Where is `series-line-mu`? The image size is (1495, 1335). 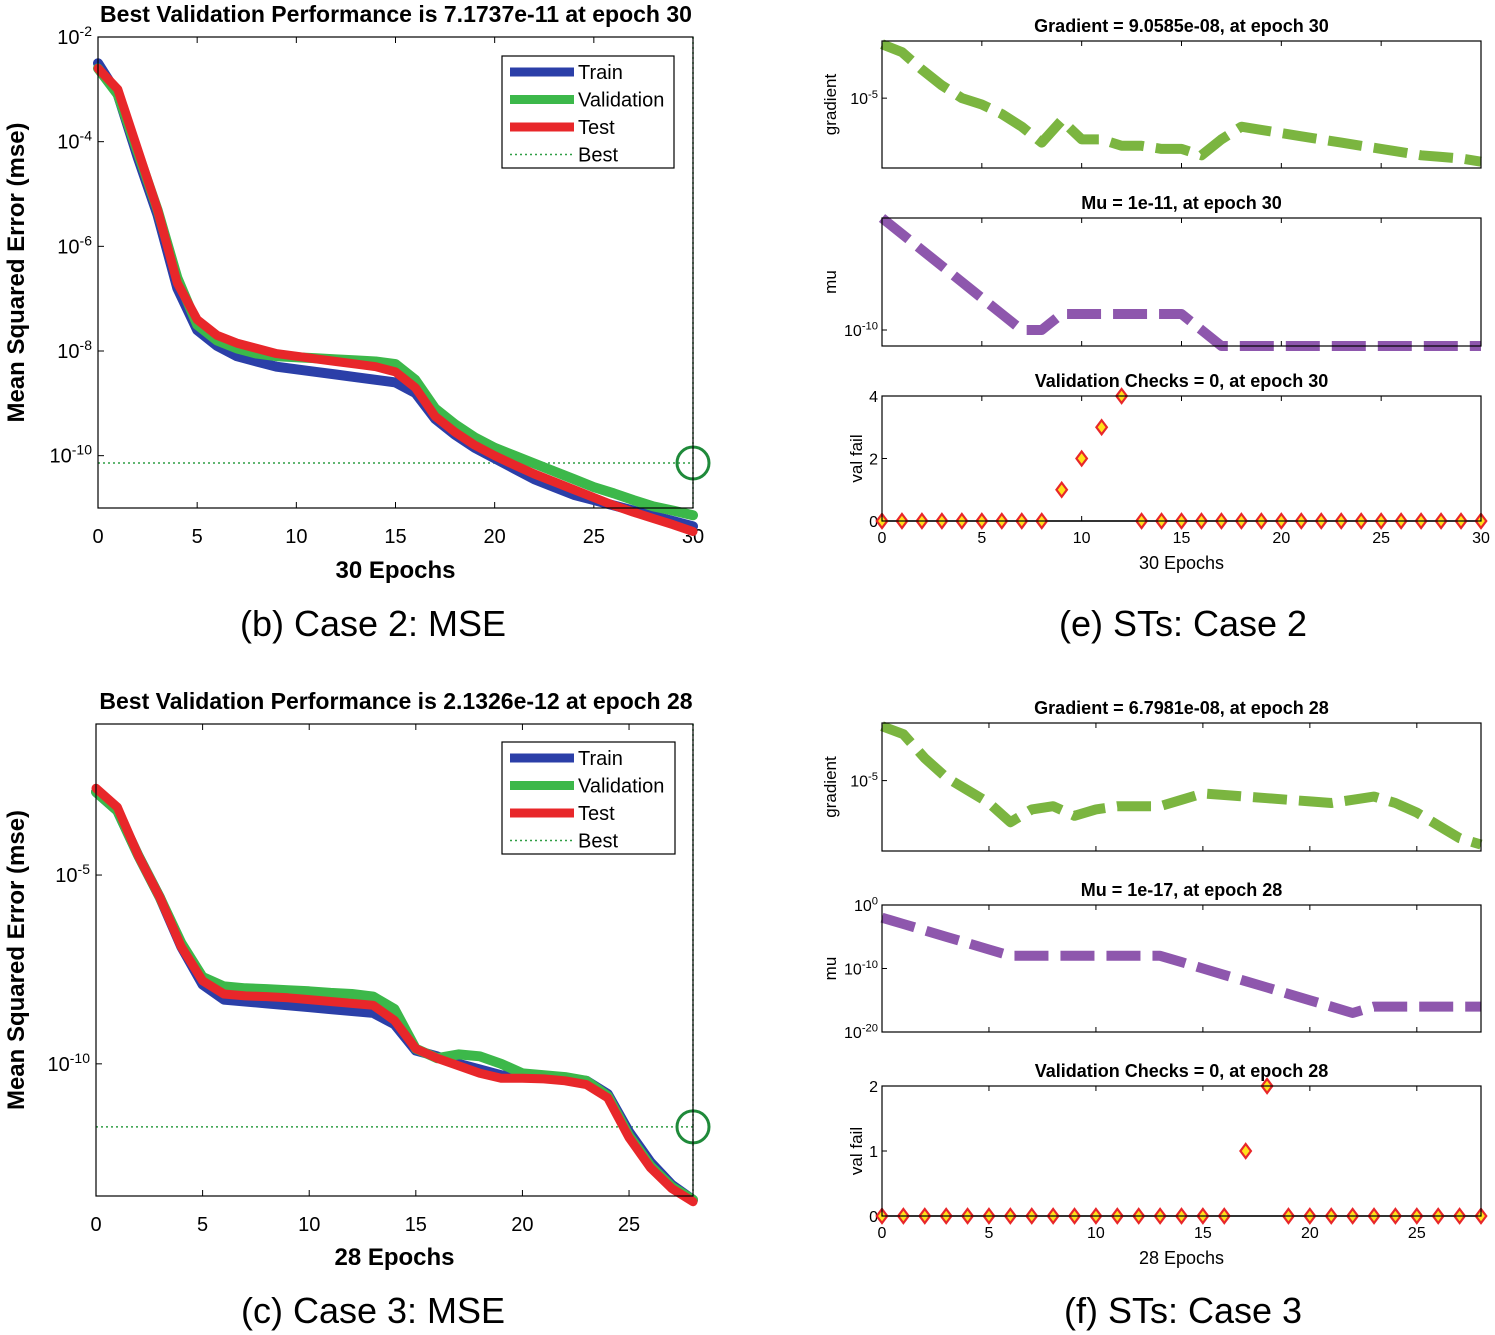 series-line-mu is located at coordinates (1180, 965).